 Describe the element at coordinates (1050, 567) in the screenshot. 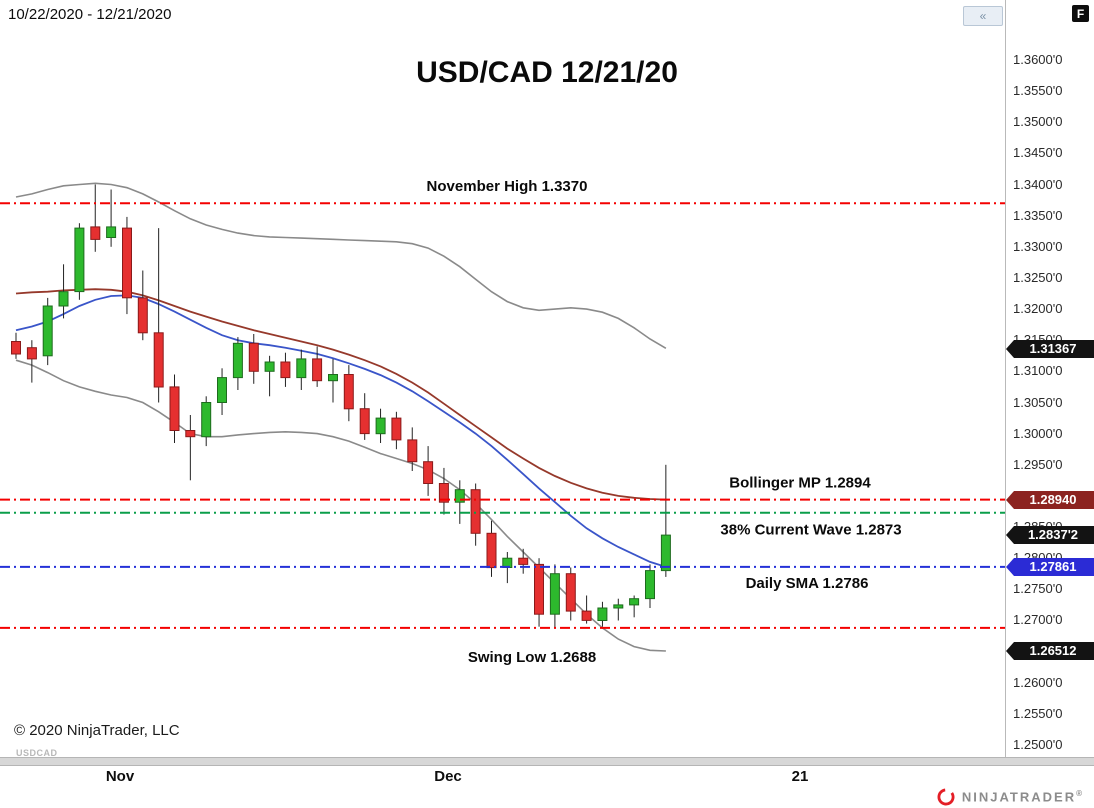

I see `price-badge: 1.27861` at that location.